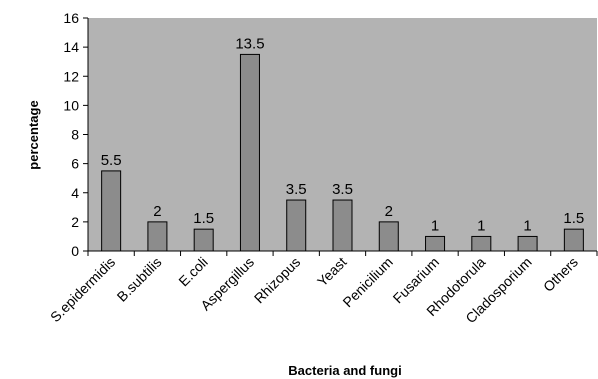 This screenshot has height=379, width=598. What do you see at coordinates (193, 272) in the screenshot?
I see `x-tick-label-2: E.coli` at bounding box center [193, 272].